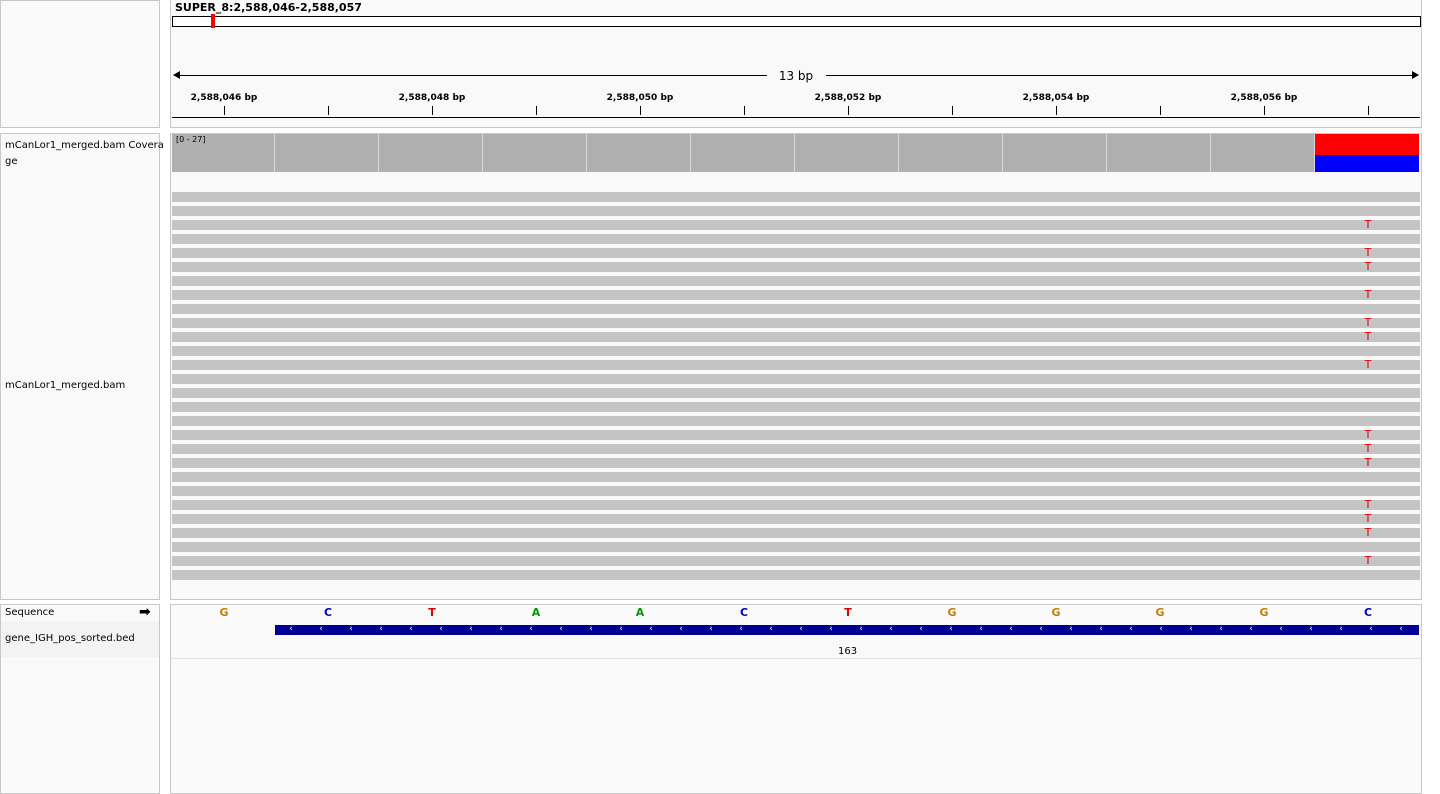  What do you see at coordinates (65, 385) in the screenshot?
I see `alignment-track-name: mCanLor1_merged.bam` at bounding box center [65, 385].